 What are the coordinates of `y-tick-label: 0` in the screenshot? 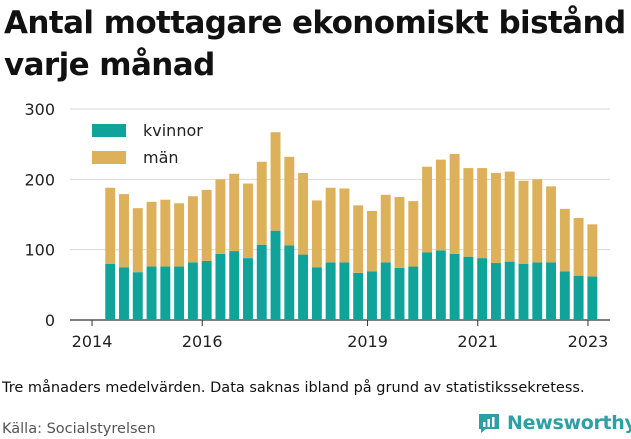 It's located at (50, 320).